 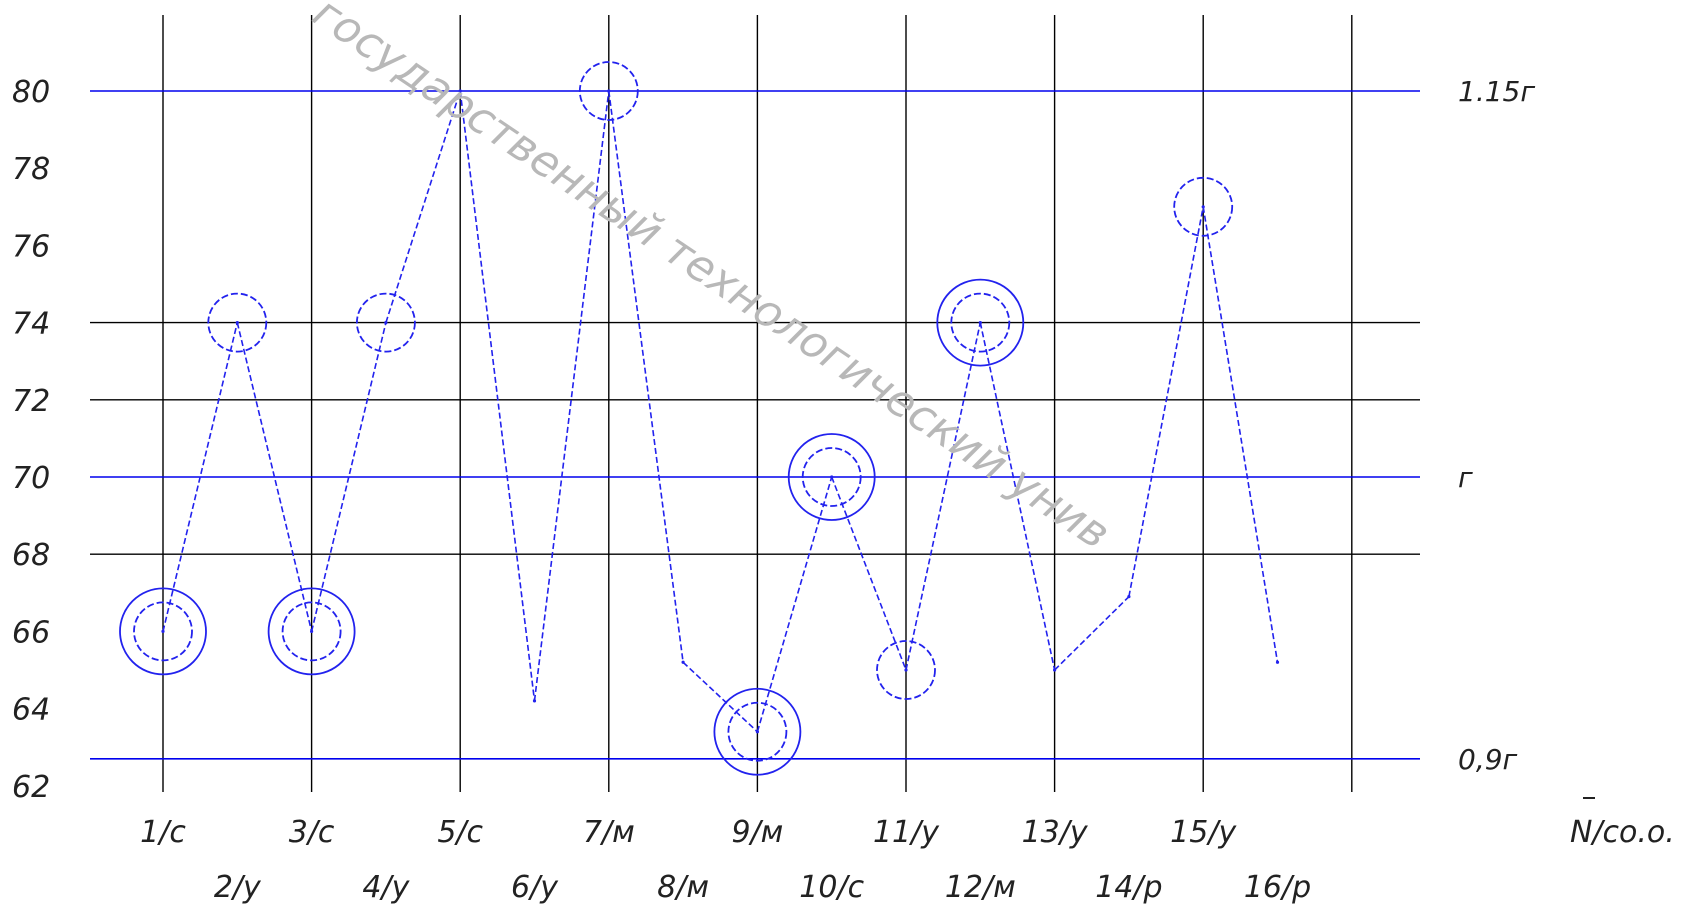 I want to click on category-label-8: 8/м, so click(x=683, y=887).